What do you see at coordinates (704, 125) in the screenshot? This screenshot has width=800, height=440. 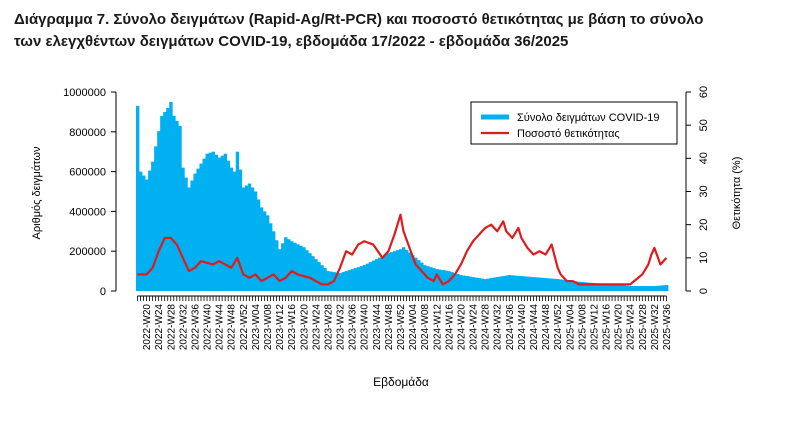 I see `y2-tick-label: 50` at bounding box center [704, 125].